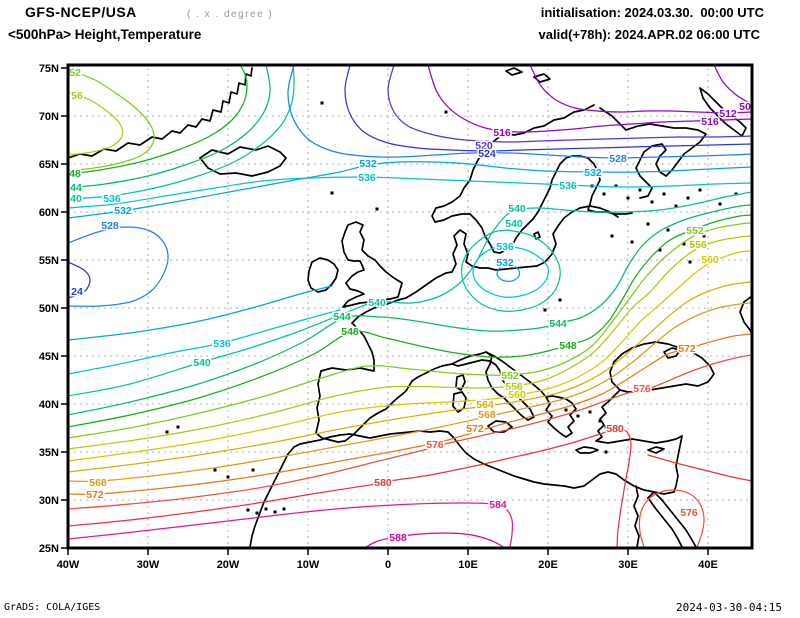 The width and height of the screenshot is (800, 618). I want to click on grads-credit: GrADS: COLA/IGES, so click(52, 607).